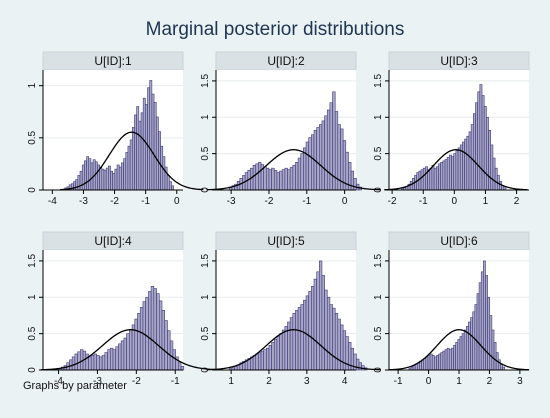 Image resolution: width=550 pixels, height=418 pixels. I want to click on y-tick-label: 1, so click(378, 117).